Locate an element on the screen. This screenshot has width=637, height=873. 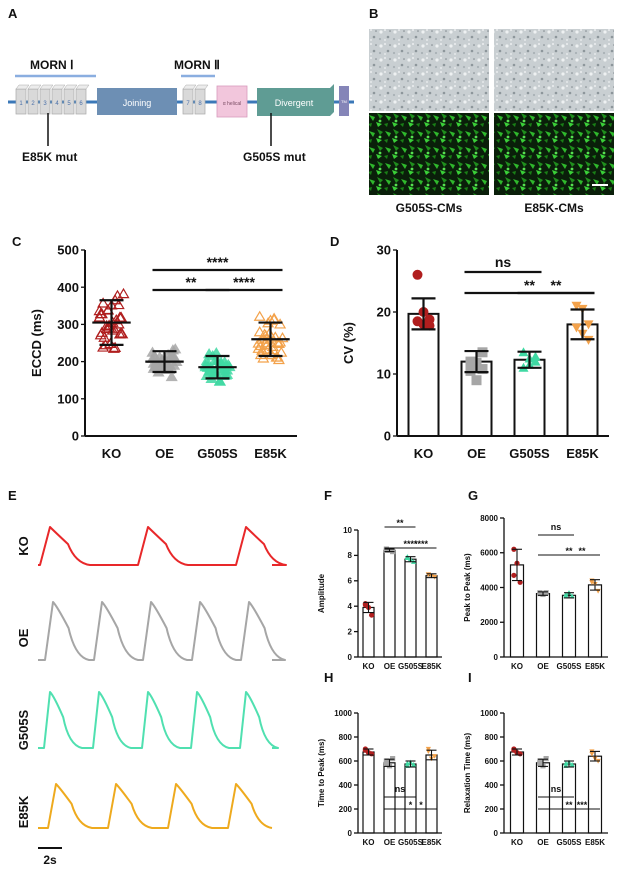
g505s-brightfield-image is located at coordinates (429, 70).